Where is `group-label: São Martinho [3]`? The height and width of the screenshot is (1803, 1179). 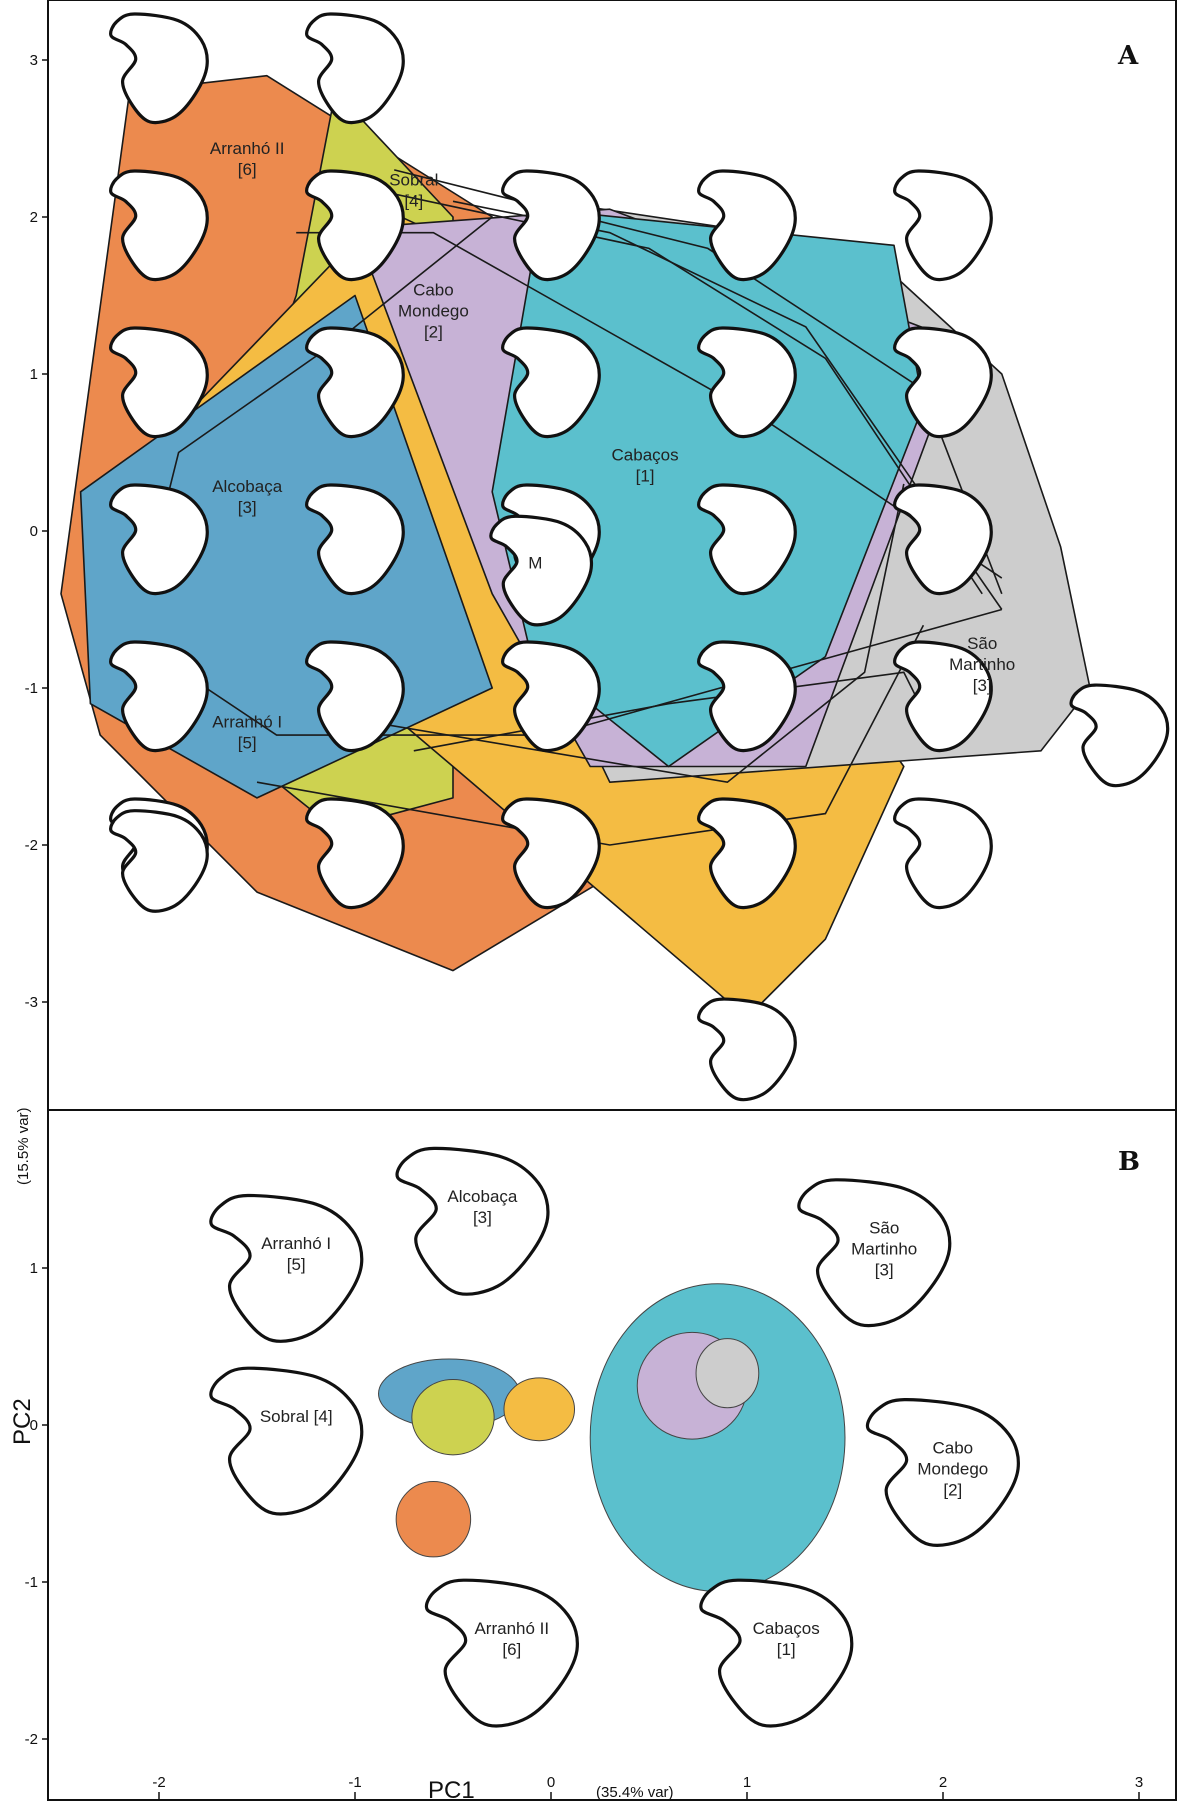 group-label: São Martinho [3] is located at coordinates (982, 664).